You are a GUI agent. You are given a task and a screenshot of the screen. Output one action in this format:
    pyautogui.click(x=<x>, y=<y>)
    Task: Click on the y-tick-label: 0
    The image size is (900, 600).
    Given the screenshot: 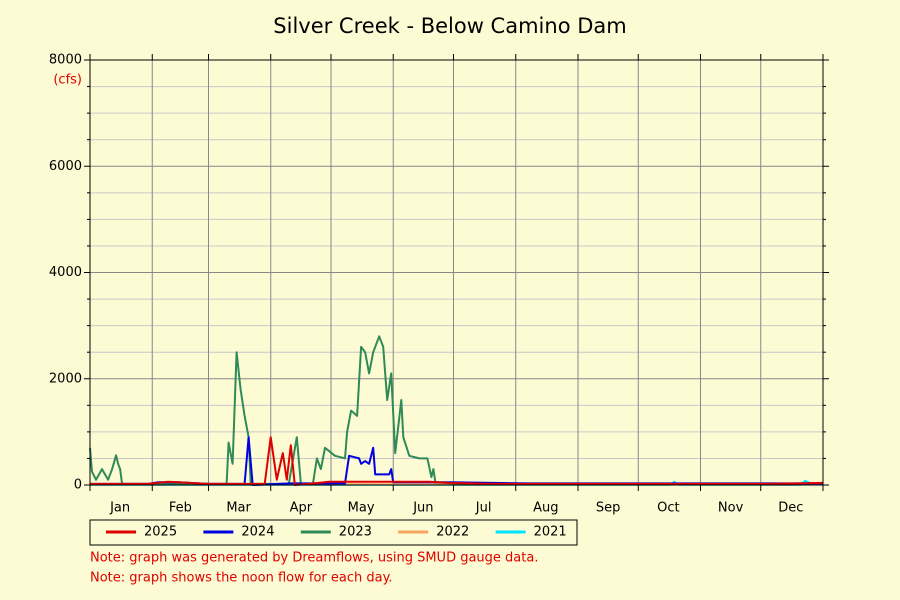 What is the action you would take?
    pyautogui.click(x=78, y=485)
    